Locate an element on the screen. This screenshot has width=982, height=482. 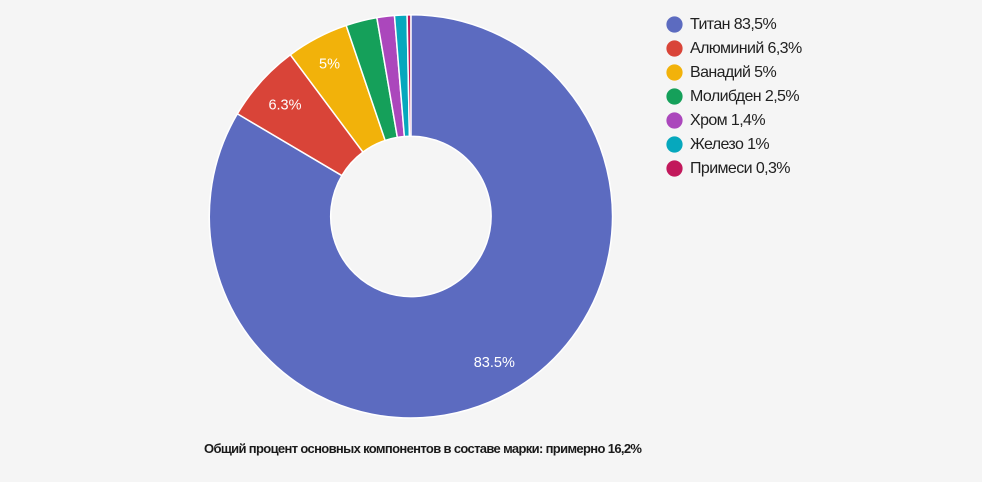
svg-text: Алюминий 6,3% is located at coordinates (746, 48).